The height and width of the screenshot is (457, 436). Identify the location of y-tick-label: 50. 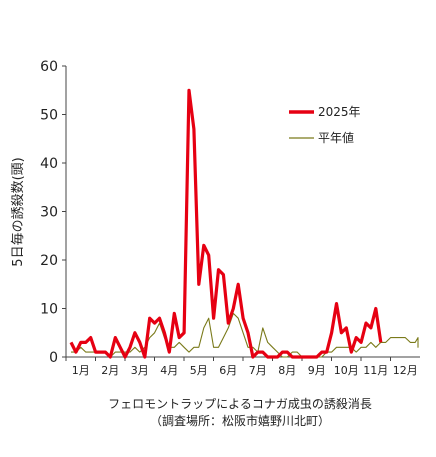
(49, 116).